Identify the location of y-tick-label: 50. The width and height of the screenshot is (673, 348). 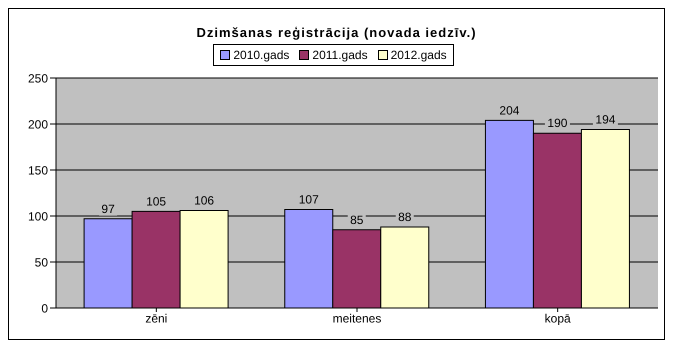
(41, 262).